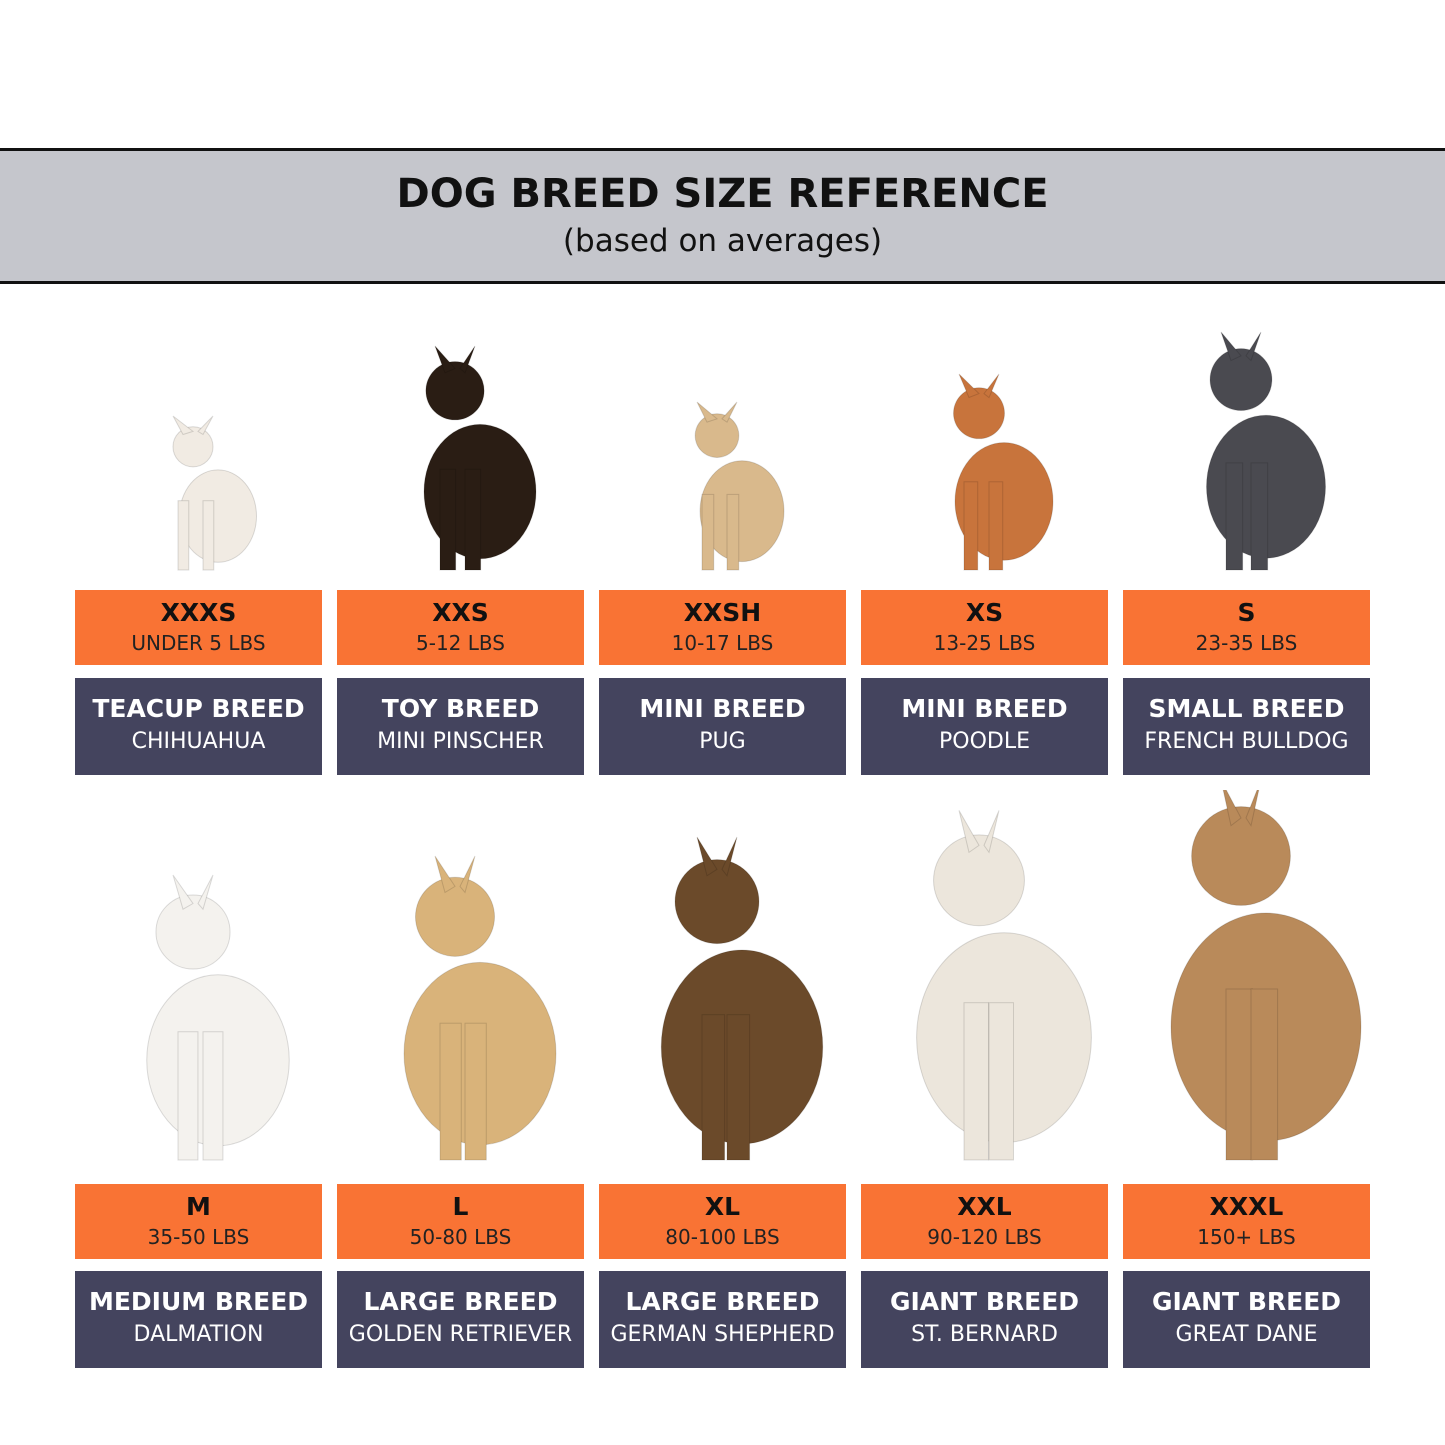 This screenshot has width=1445, height=1445. Describe the element at coordinates (198, 612) in the screenshot. I see `size-label: XXXS` at that location.